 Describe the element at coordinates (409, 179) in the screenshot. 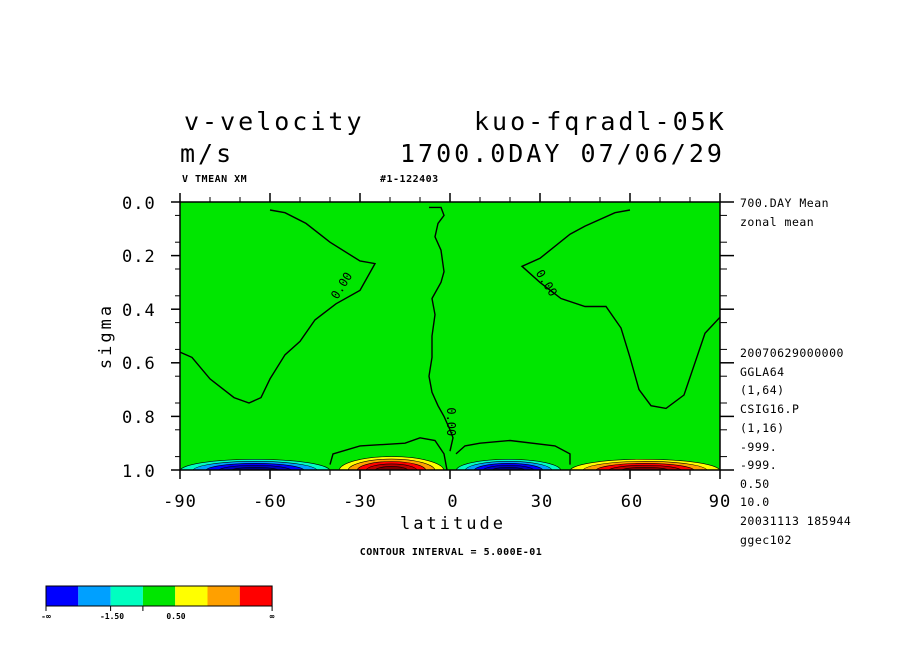

I see `run-id-label: #1-122403` at that location.